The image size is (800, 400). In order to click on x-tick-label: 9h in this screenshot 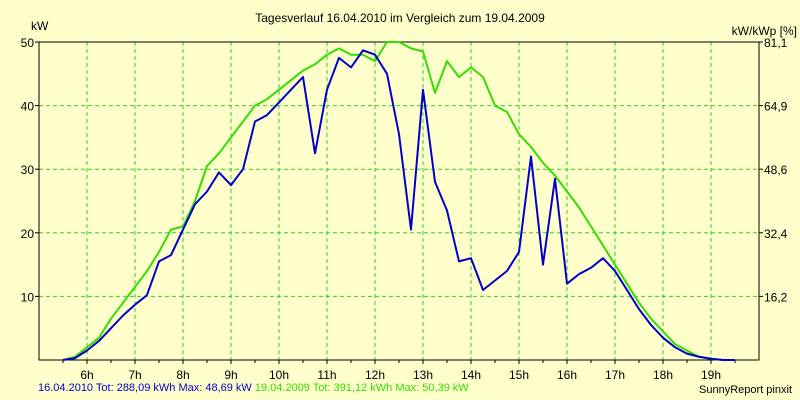, I will do `click(230, 375)`.